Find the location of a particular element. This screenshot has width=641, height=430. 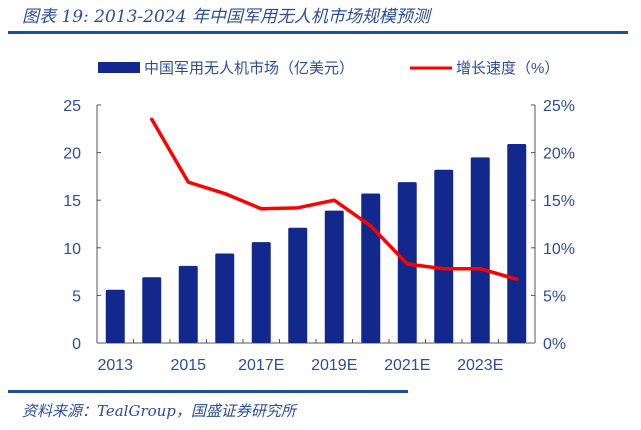

y-right-tick-label: 15% is located at coordinates (559, 201).